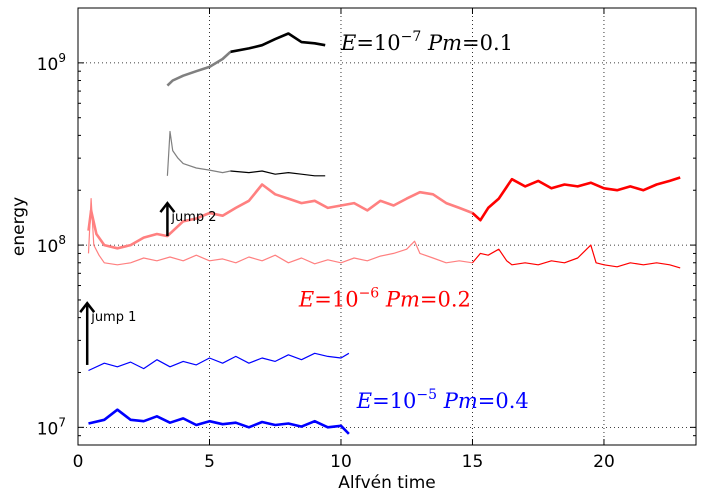  Describe the element at coordinates (386, 483) in the screenshot. I see `x-axis-label: Alfvén time` at that location.